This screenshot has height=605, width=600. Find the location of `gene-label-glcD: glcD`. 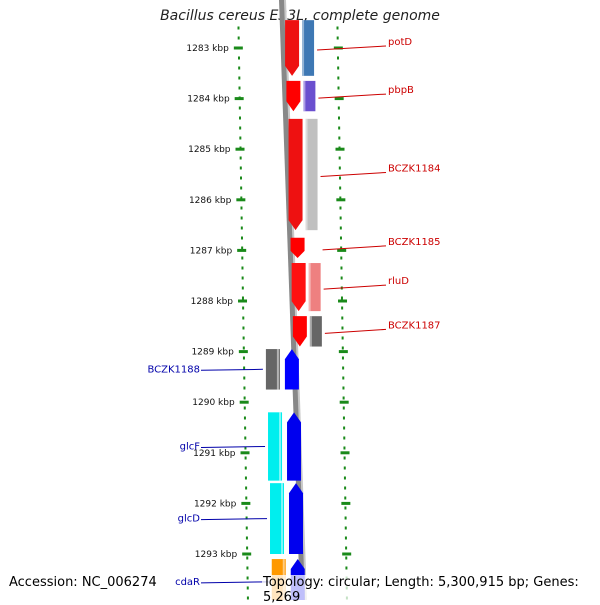

gene-label-glcD: glcD is located at coordinates (189, 519).